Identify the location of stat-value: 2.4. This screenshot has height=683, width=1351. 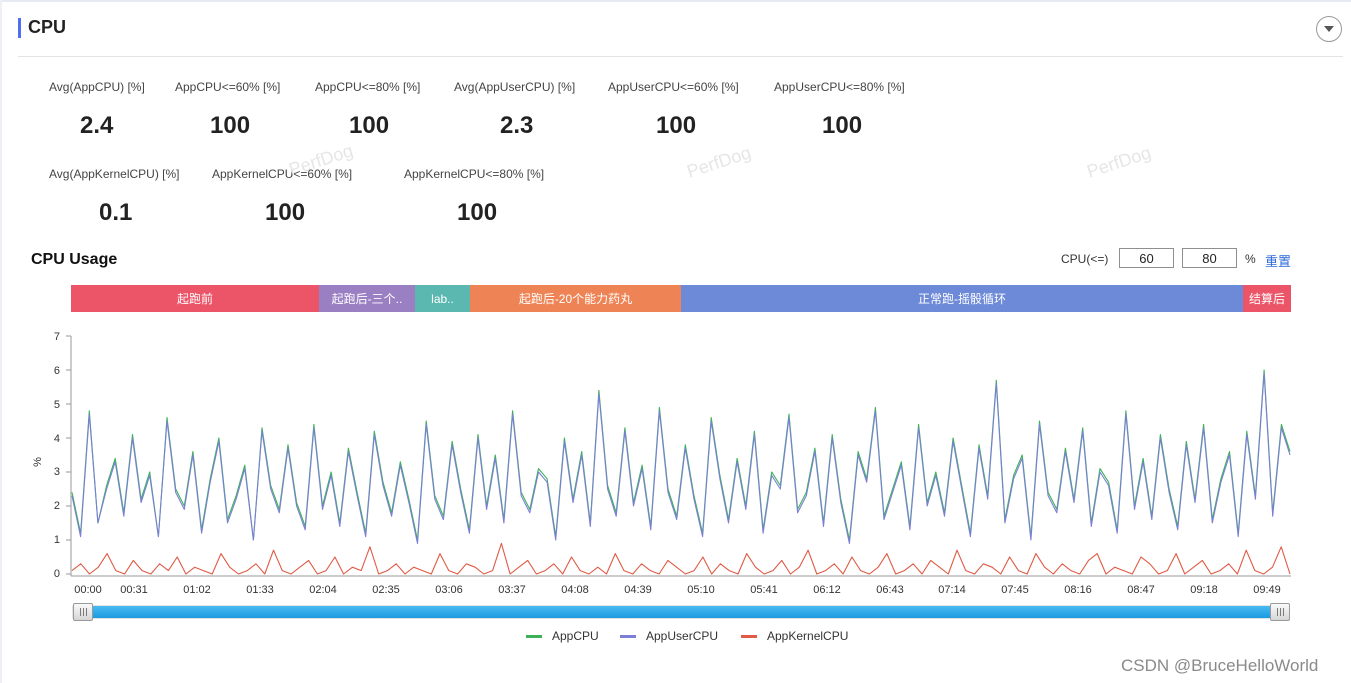
(97, 125).